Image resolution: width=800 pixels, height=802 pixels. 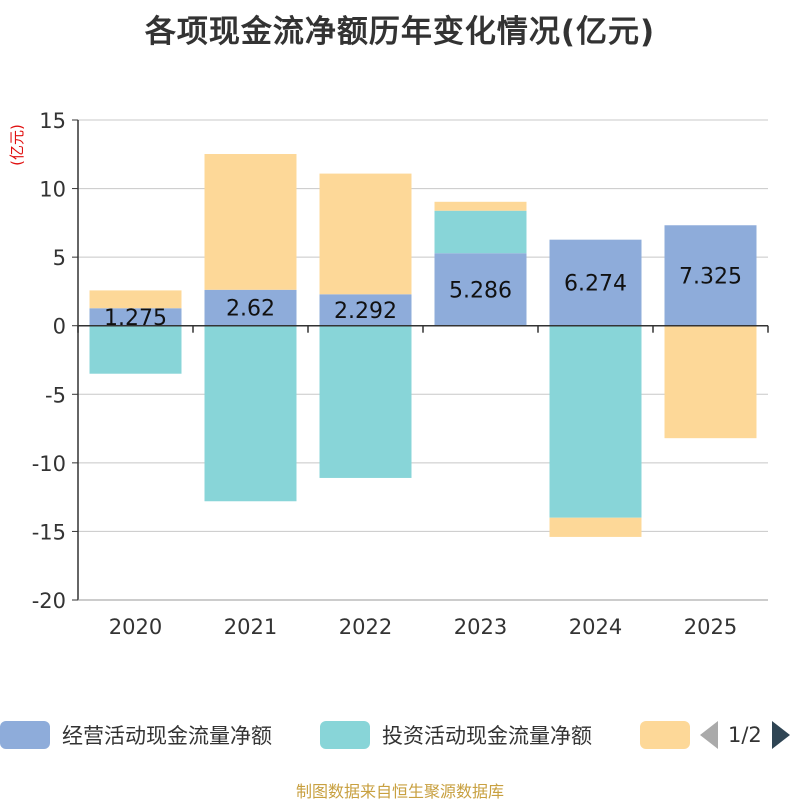 What do you see at coordinates (365, 234) in the screenshot?
I see `bar-series2-2022` at bounding box center [365, 234].